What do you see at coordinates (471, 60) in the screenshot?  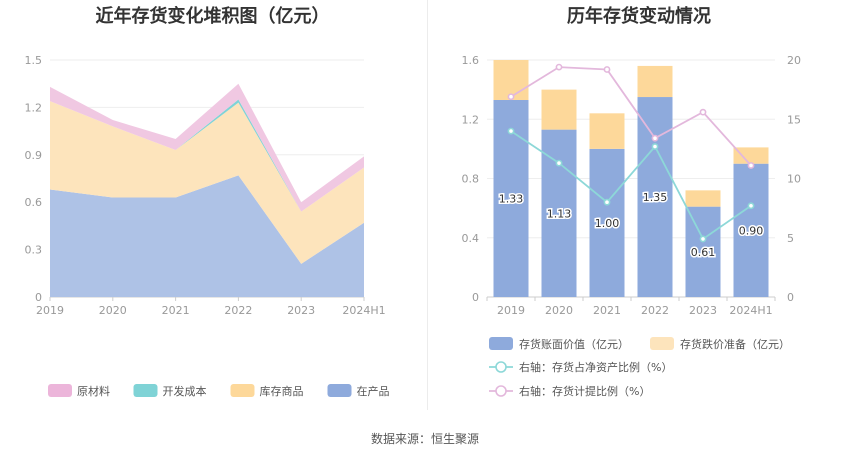 I see `right-y-tick-label: 1.6` at bounding box center [471, 60].